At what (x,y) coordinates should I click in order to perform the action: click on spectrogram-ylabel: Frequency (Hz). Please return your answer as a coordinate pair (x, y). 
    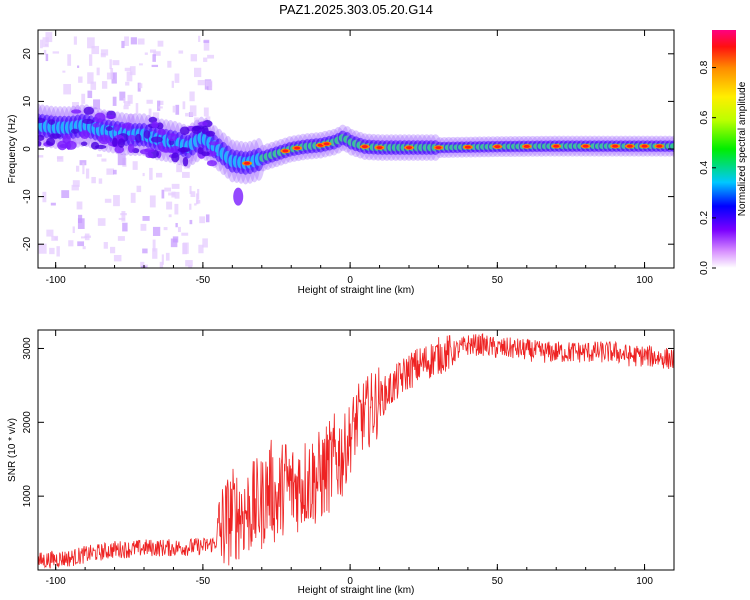
    Looking at the image, I should click on (12, 149).